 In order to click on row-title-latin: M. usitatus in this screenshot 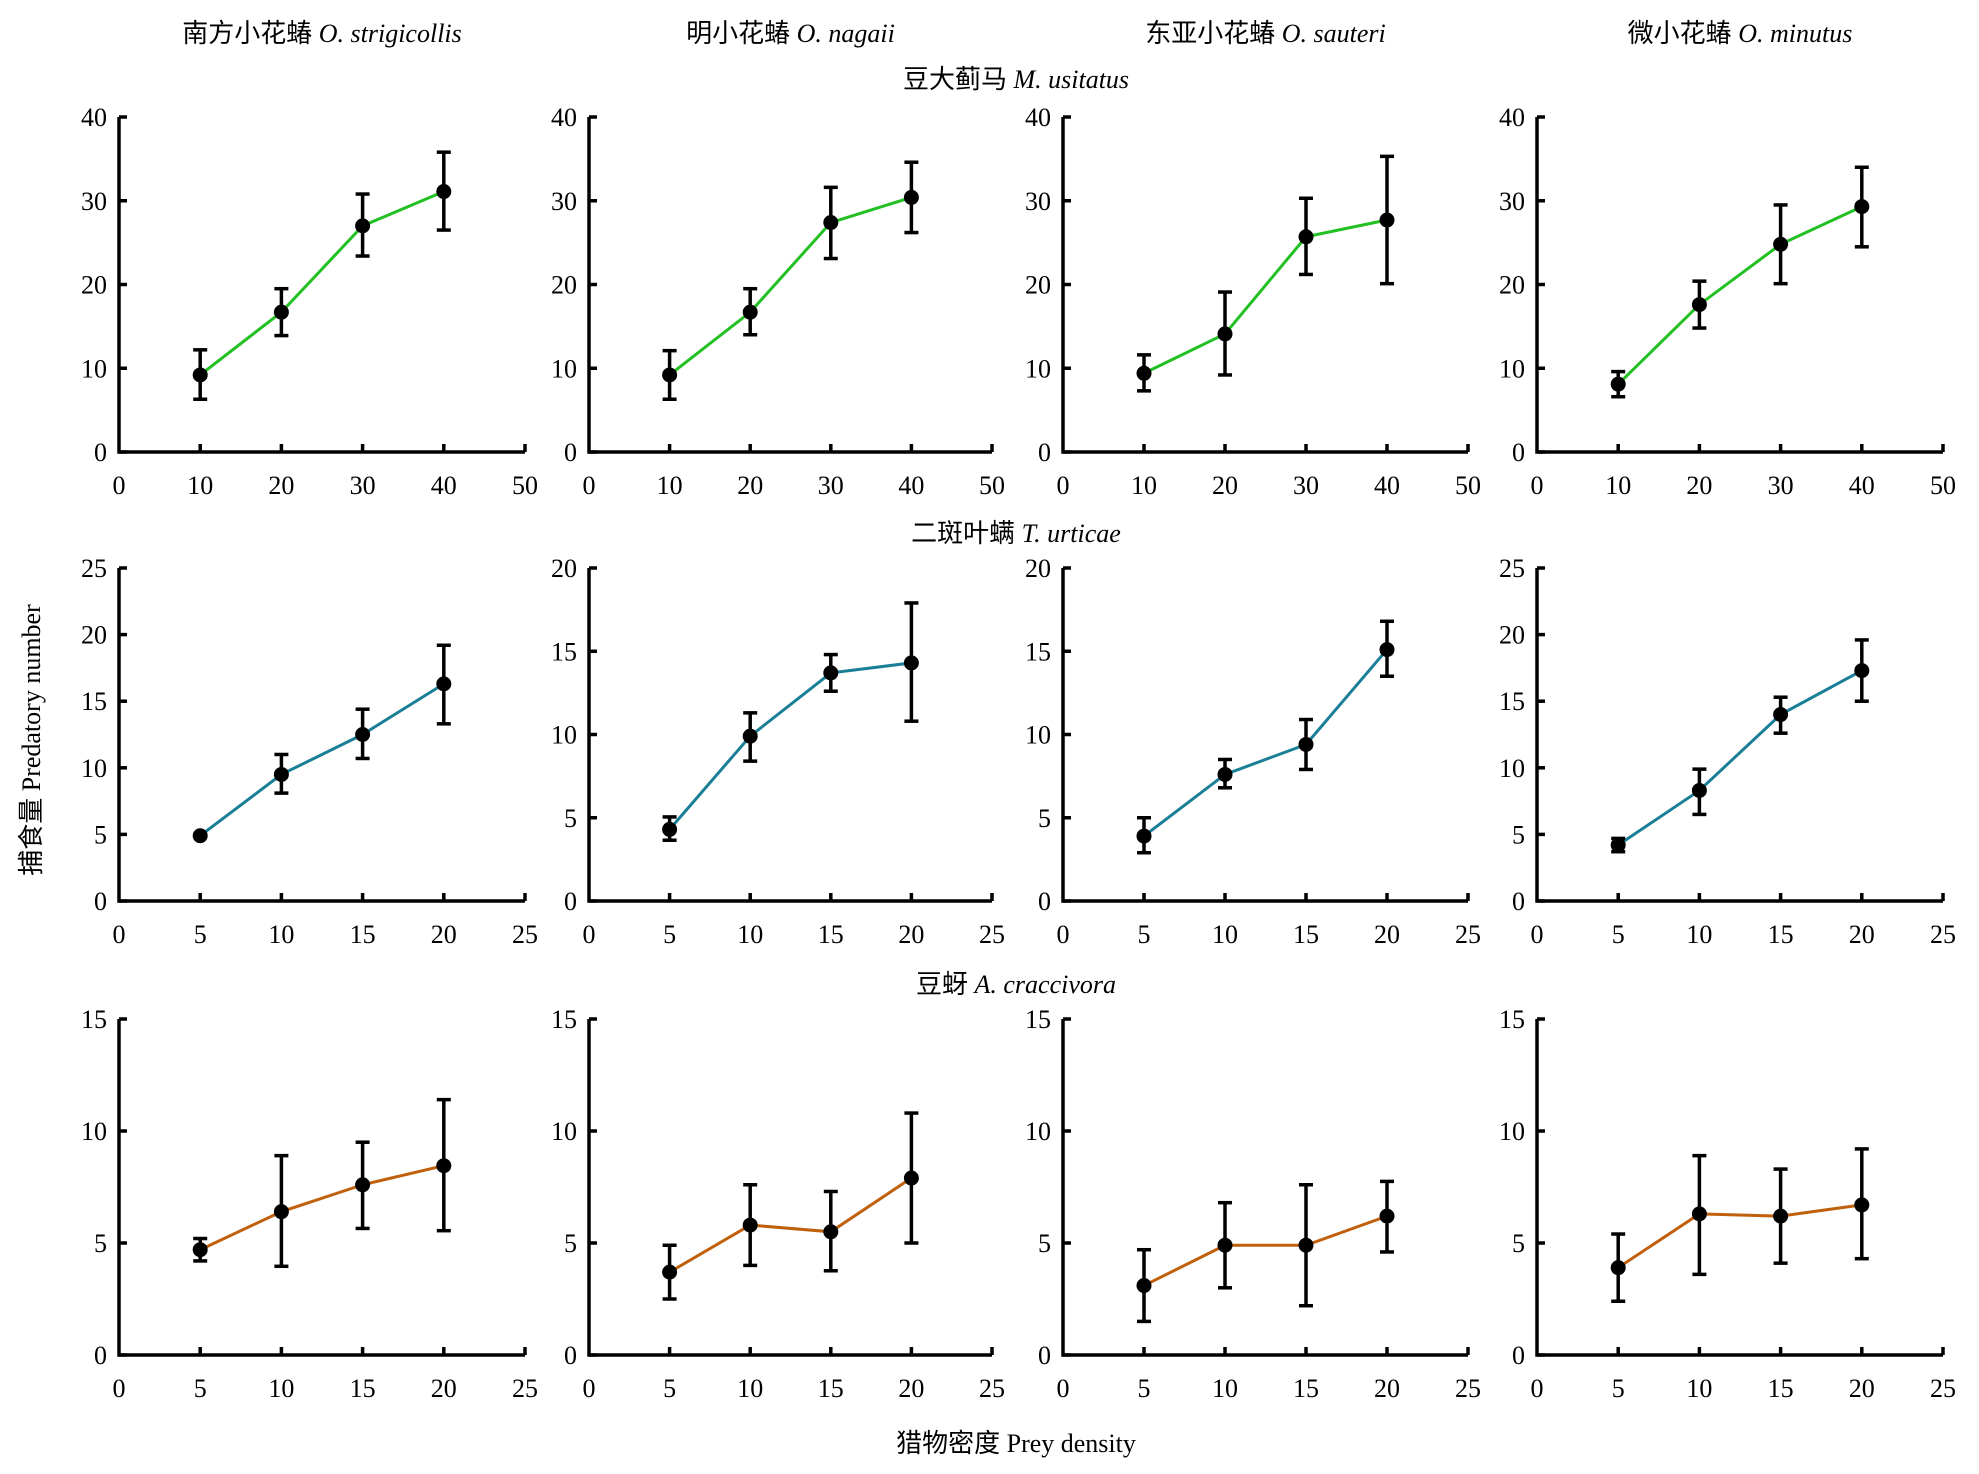, I will do `click(1070, 79)`.